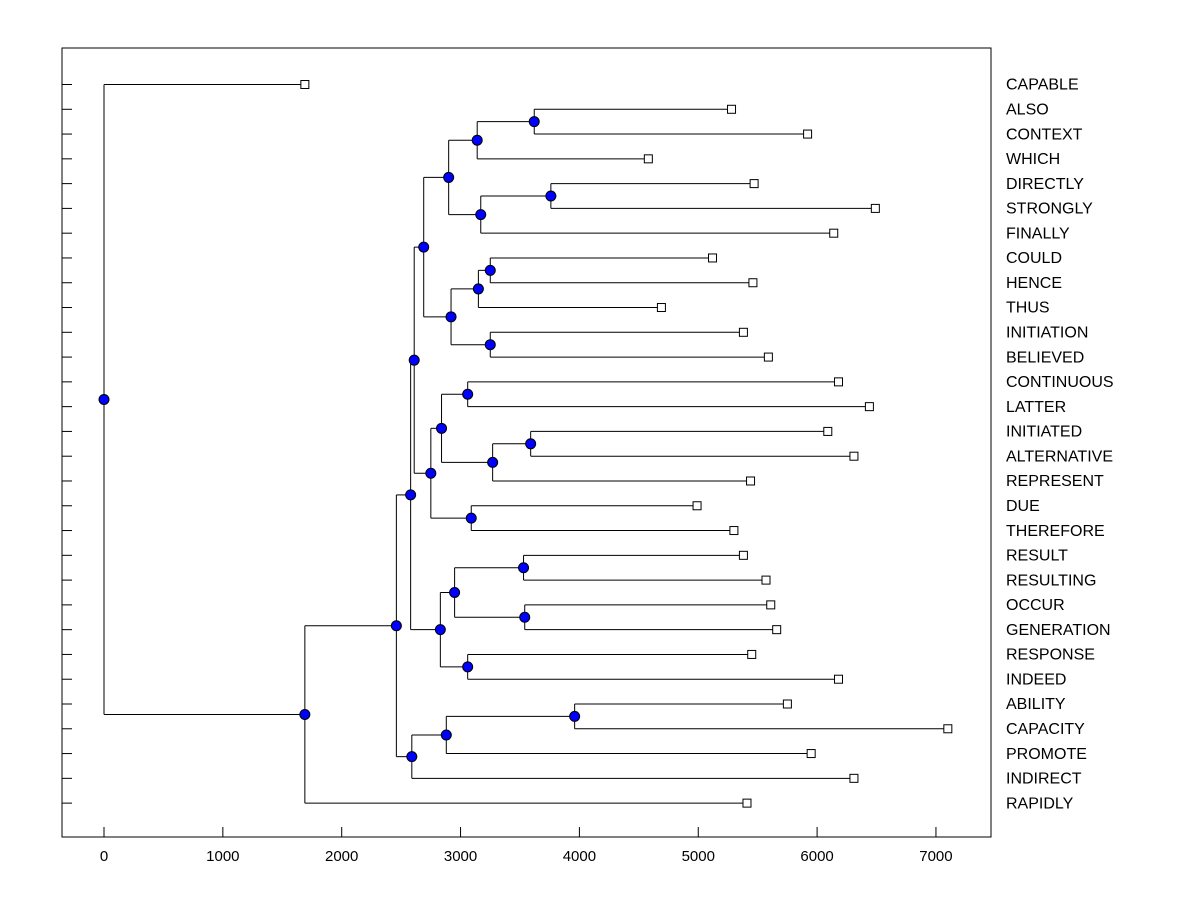 This screenshot has width=1200, height=900. Describe the element at coordinates (1044, 134) in the screenshot. I see `leaf-label: CONTEXT` at that location.